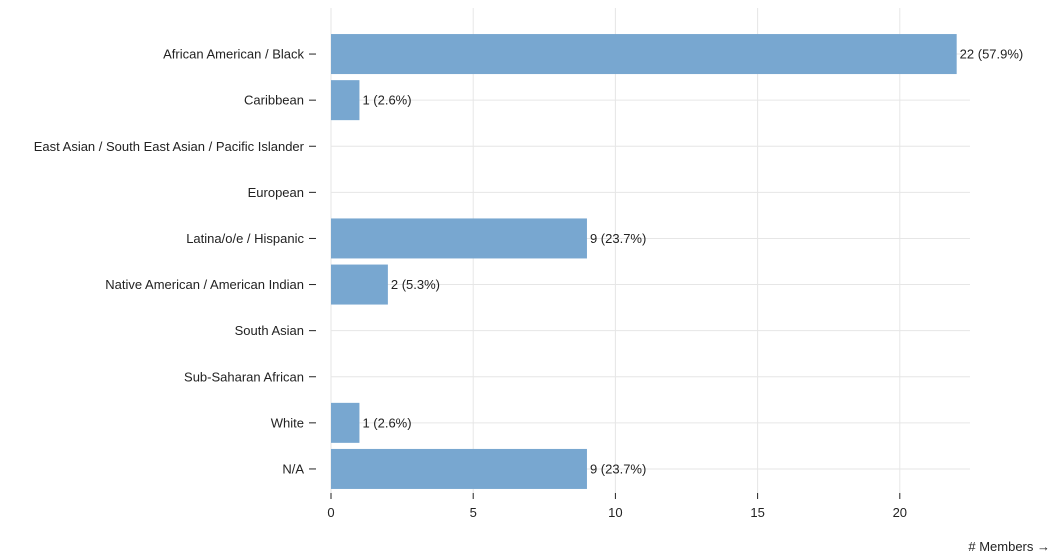  Describe the element at coordinates (415, 284) in the screenshot. I see `data-label: 2 (5.3%)` at that location.